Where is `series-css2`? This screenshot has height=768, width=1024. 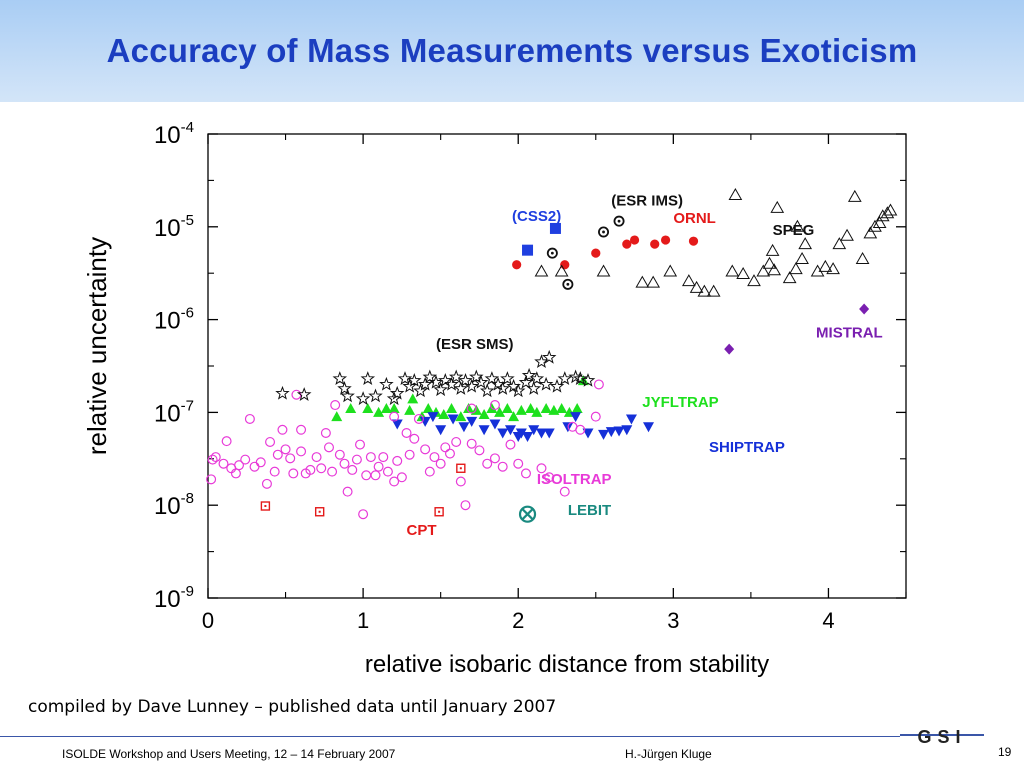
series-css2 is located at coordinates (541, 239).